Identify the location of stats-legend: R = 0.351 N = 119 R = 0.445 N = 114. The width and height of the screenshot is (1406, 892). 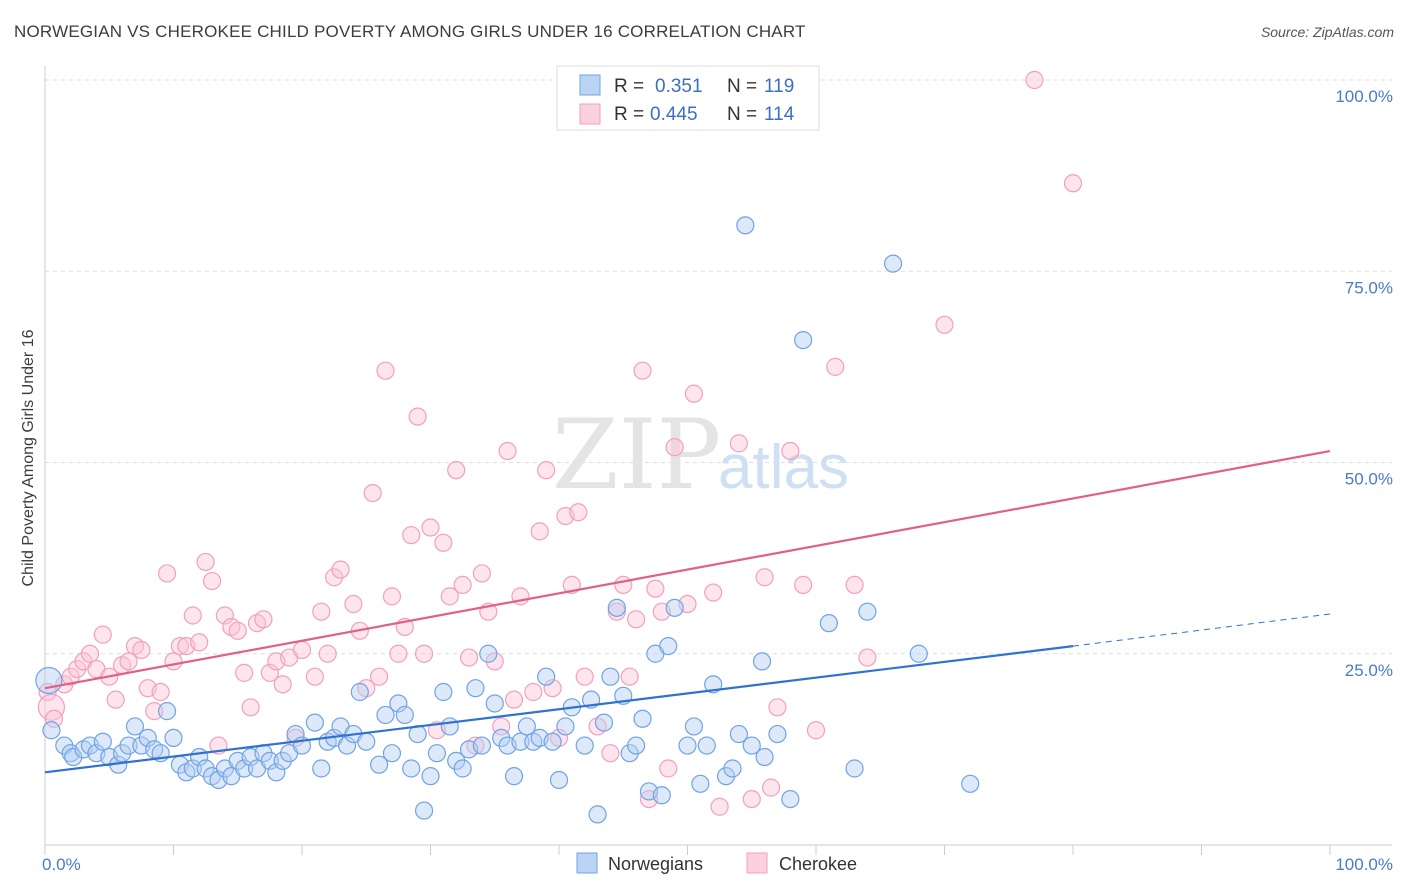
(688, 98).